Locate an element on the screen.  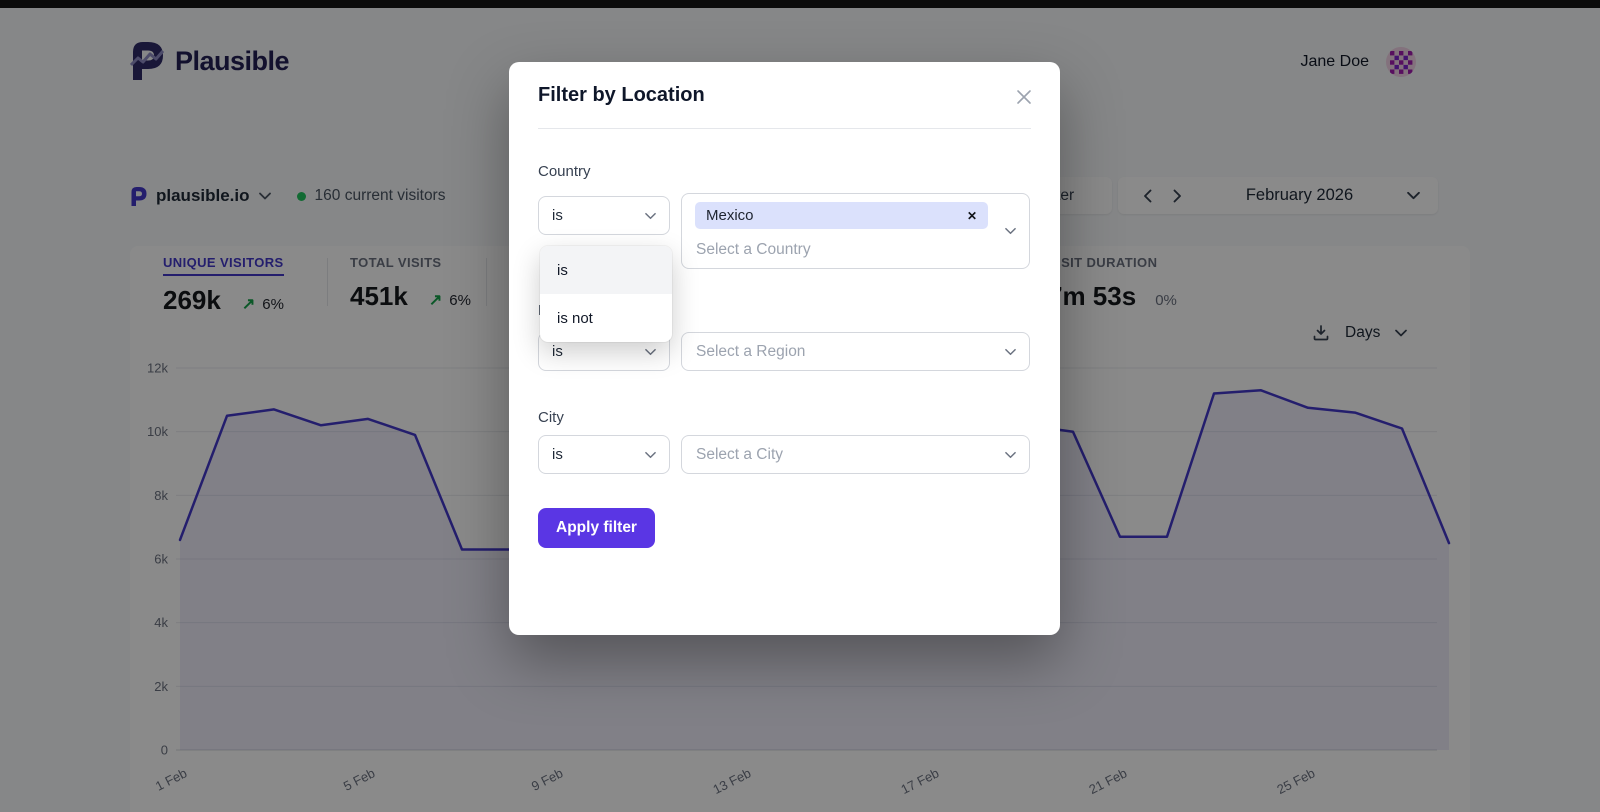
country-placeholder: Select a Country is located at coordinates (753, 249).